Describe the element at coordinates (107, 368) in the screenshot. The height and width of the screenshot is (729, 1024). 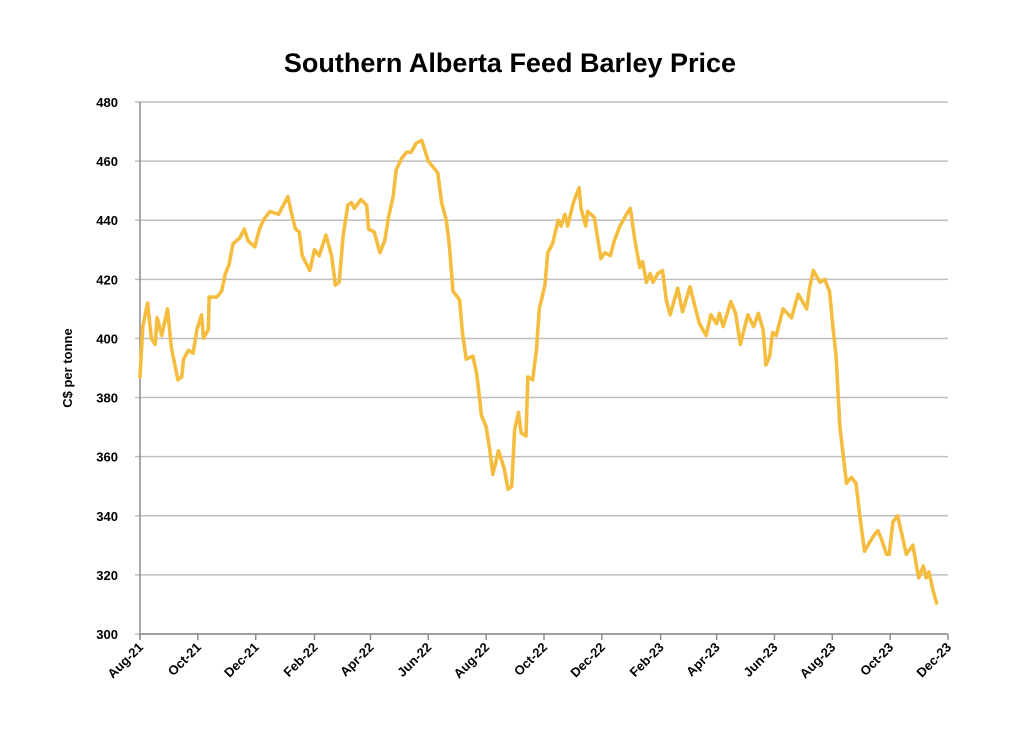
I see `y-axis-ticks: 300 320 340 360 380 400 420 440 460 480` at that location.